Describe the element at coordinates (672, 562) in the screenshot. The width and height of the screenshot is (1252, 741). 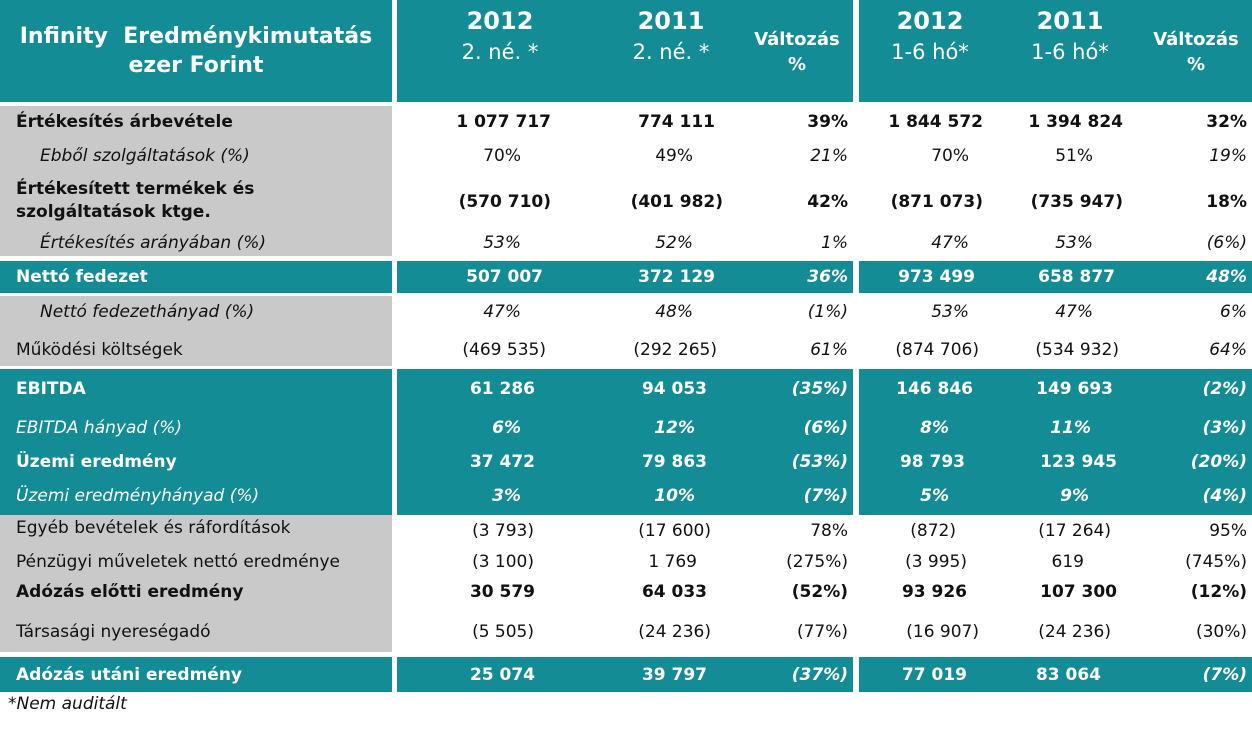
I see `cell-q2-2011: 1 769` at that location.